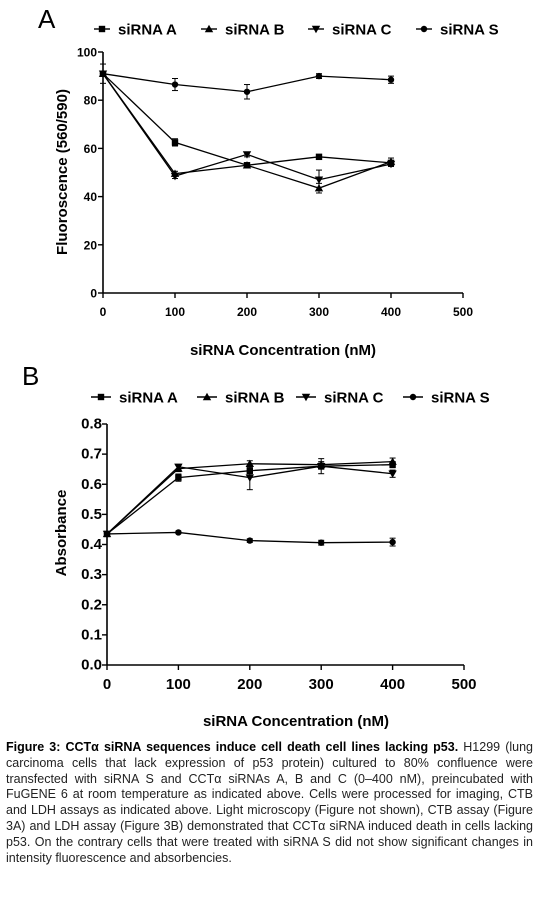 The image size is (539, 909). What do you see at coordinates (87, 53) in the screenshot?
I see `y-tick-label: 100` at bounding box center [87, 53].